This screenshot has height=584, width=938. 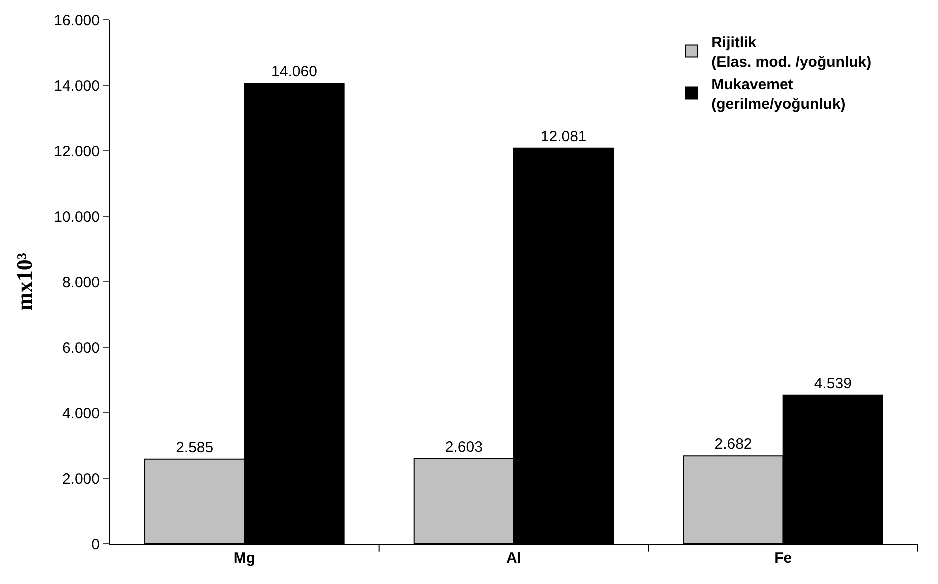 I want to click on data-label: 2.603, so click(x=464, y=447).